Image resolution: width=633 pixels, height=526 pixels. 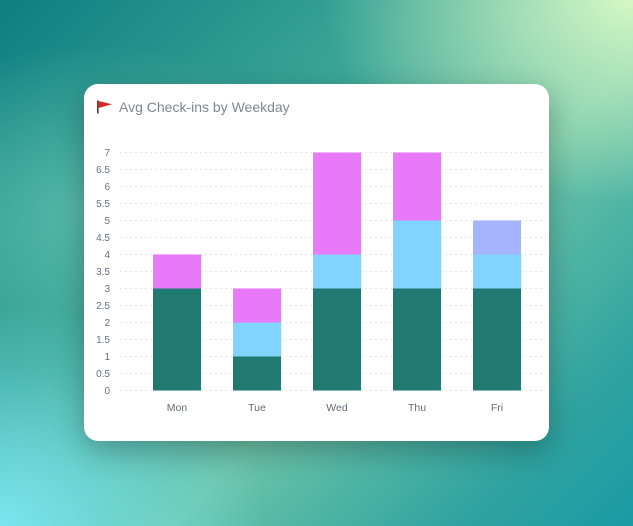 What do you see at coordinates (104, 107) in the screenshot?
I see `red-flag-icon` at bounding box center [104, 107].